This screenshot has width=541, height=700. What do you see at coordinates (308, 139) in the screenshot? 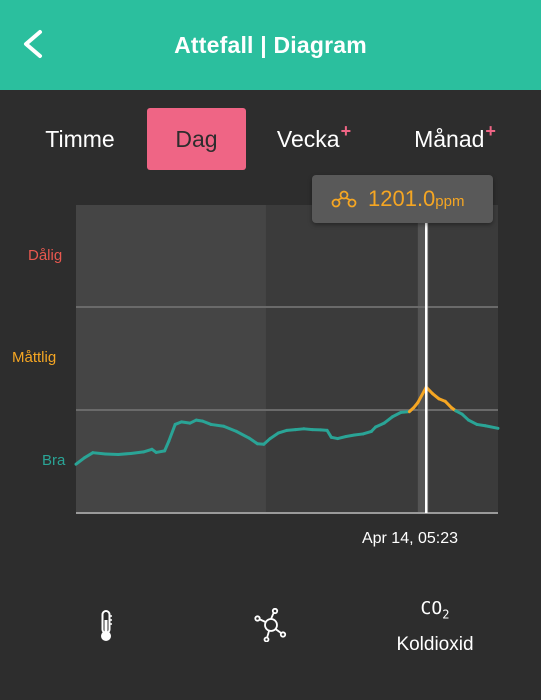
I see `tab-week-label: Vecka` at bounding box center [308, 139].